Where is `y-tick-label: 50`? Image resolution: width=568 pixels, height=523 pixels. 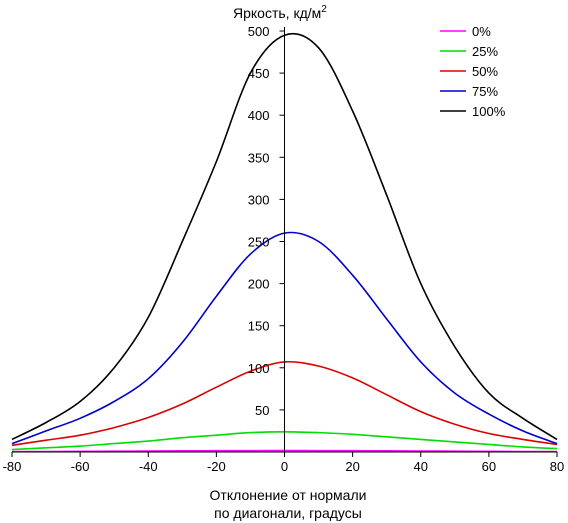 y-tick-label: 50 is located at coordinates (262, 410).